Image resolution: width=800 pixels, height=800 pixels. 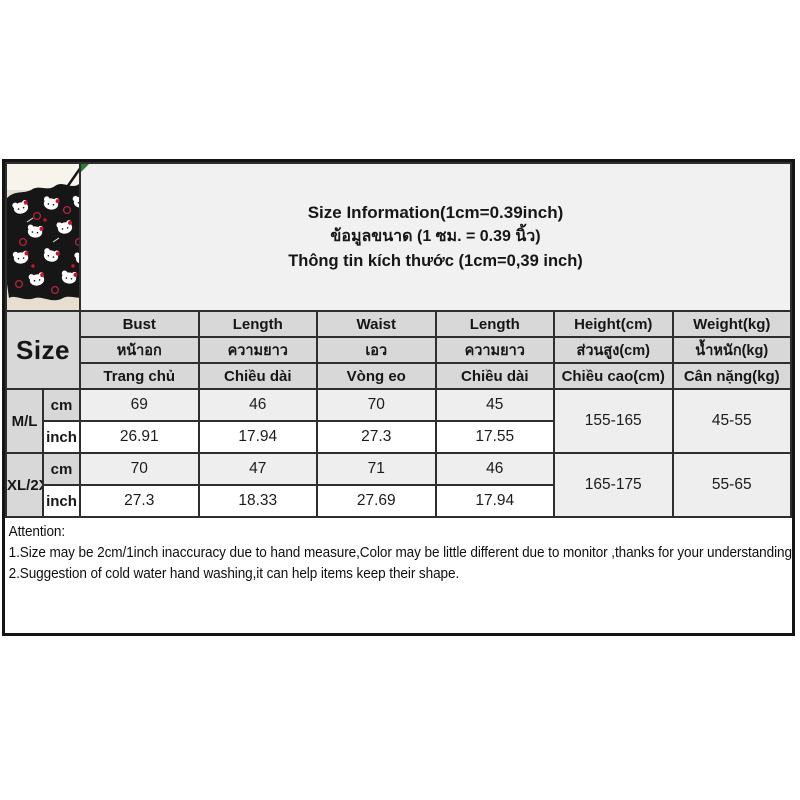 What do you see at coordinates (376, 437) in the screenshot?
I see `value-ml-waist-inch: 27.3` at bounding box center [376, 437].